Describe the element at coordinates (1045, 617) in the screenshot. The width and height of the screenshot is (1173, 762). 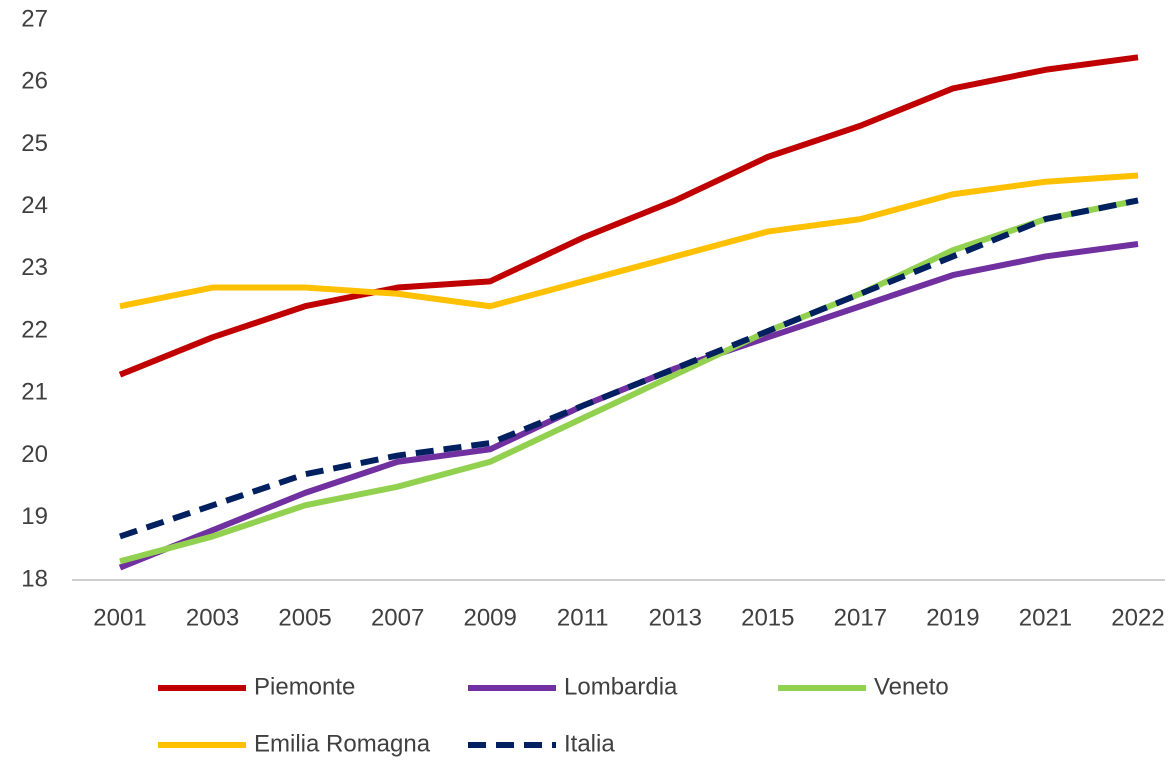
I see `x-tick-label: 2021` at that location.